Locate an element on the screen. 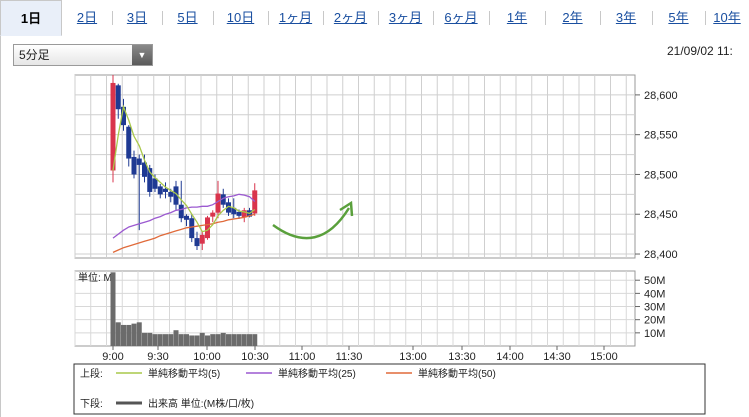  tab-period-14: 10年 is located at coordinates (727, 17).